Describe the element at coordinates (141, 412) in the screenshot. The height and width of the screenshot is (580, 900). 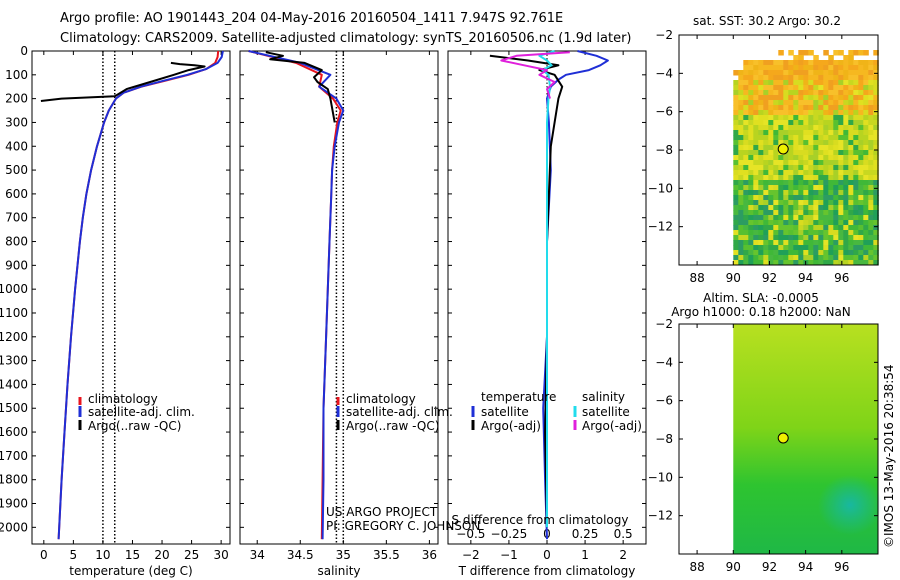
I see `legend-label-satellite: satellite-adj. clim.` at that location.